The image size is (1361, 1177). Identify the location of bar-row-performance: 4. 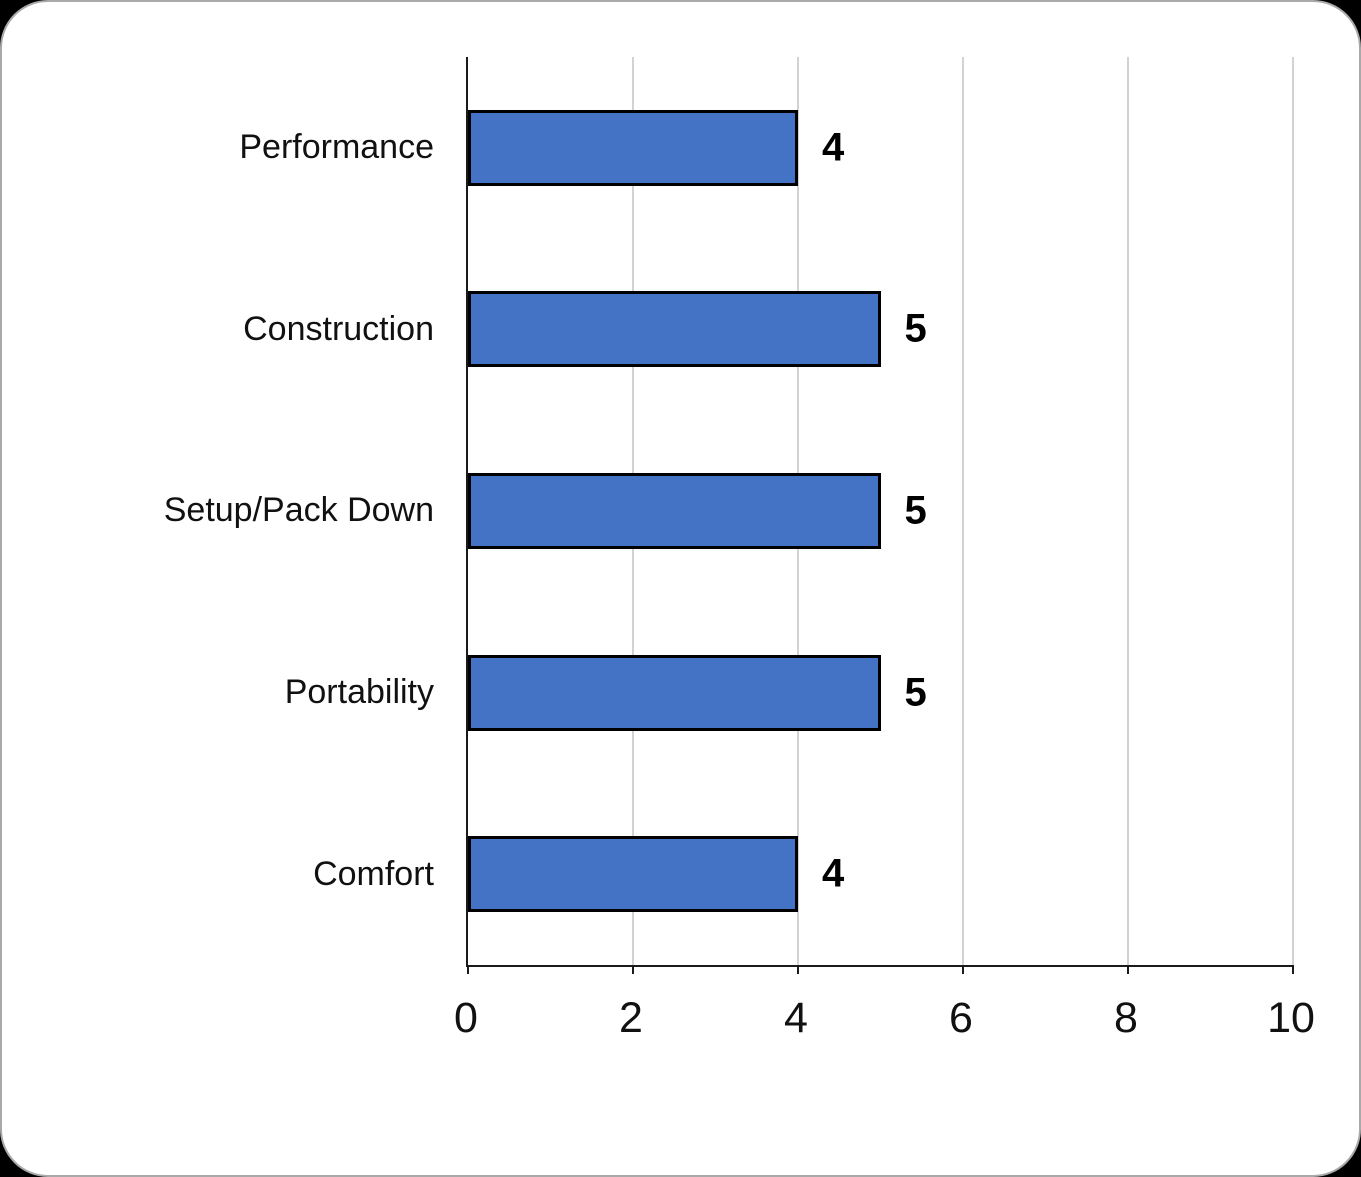
(880, 148).